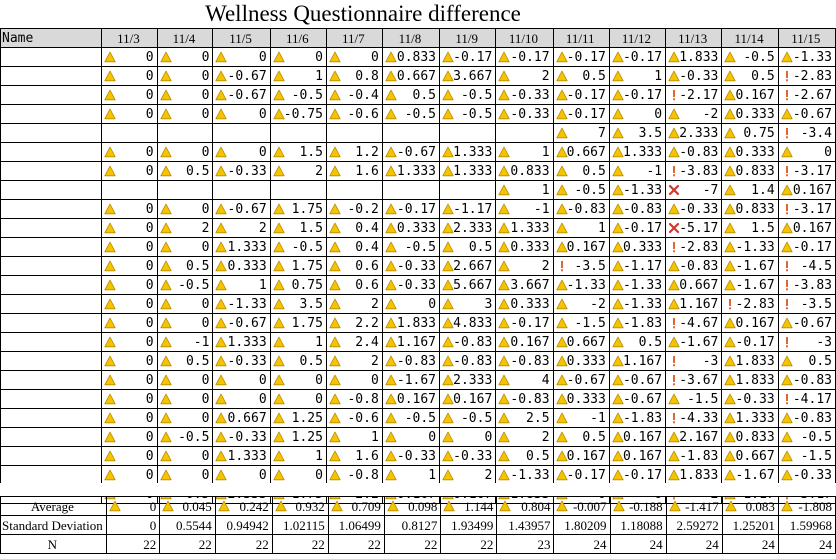 The image size is (836, 559). What do you see at coordinates (637, 418) in the screenshot?
I see `value-cell: -1.83` at bounding box center [637, 418].